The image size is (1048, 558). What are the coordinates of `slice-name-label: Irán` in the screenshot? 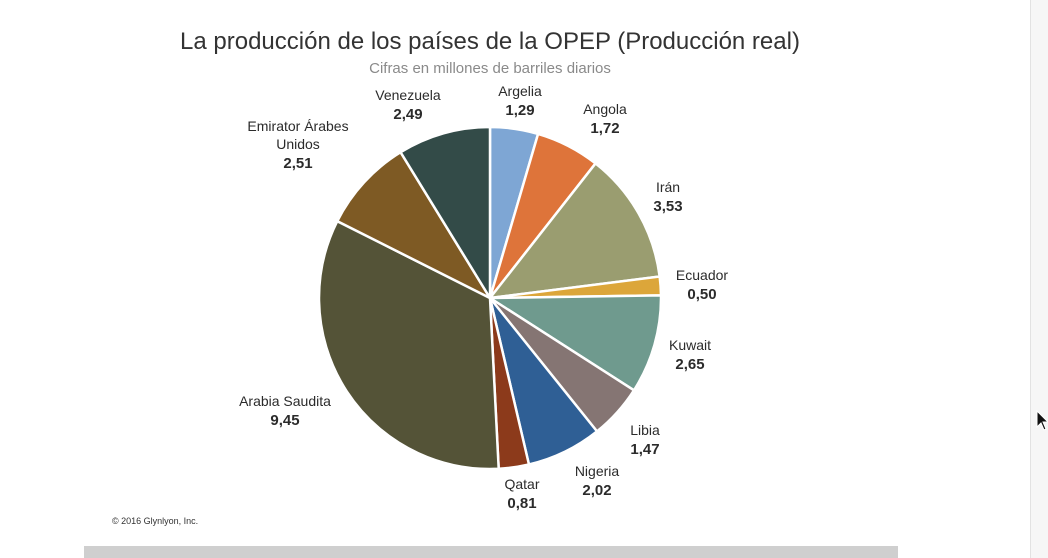 It's located at (668, 187).